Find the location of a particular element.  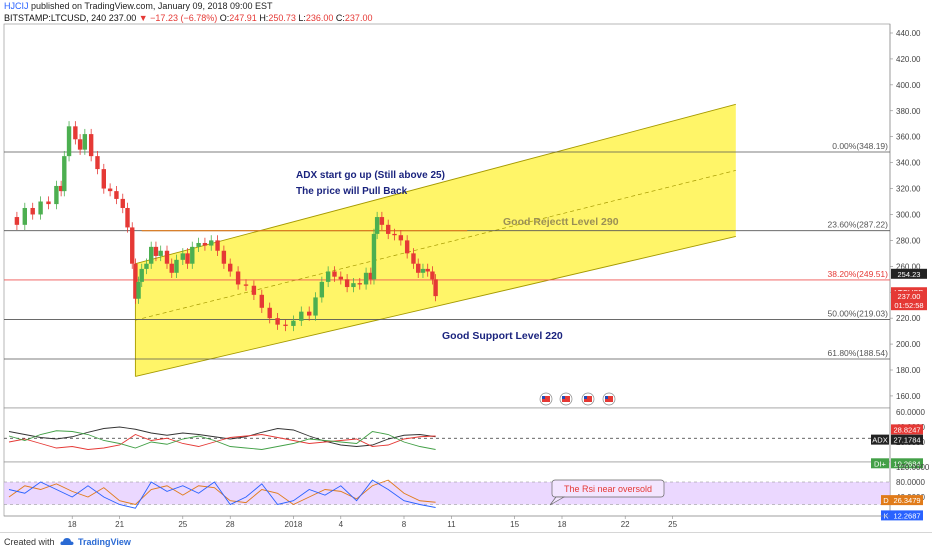

rsi-badge: K is located at coordinates (886, 515).